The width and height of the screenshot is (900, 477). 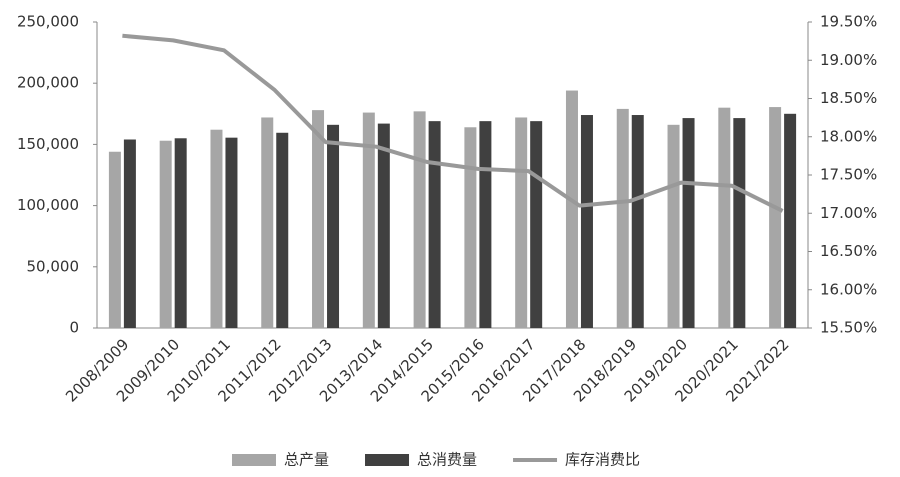 What do you see at coordinates (848, 328) in the screenshot?
I see `y2-tick-label: 15.50%` at bounding box center [848, 328].